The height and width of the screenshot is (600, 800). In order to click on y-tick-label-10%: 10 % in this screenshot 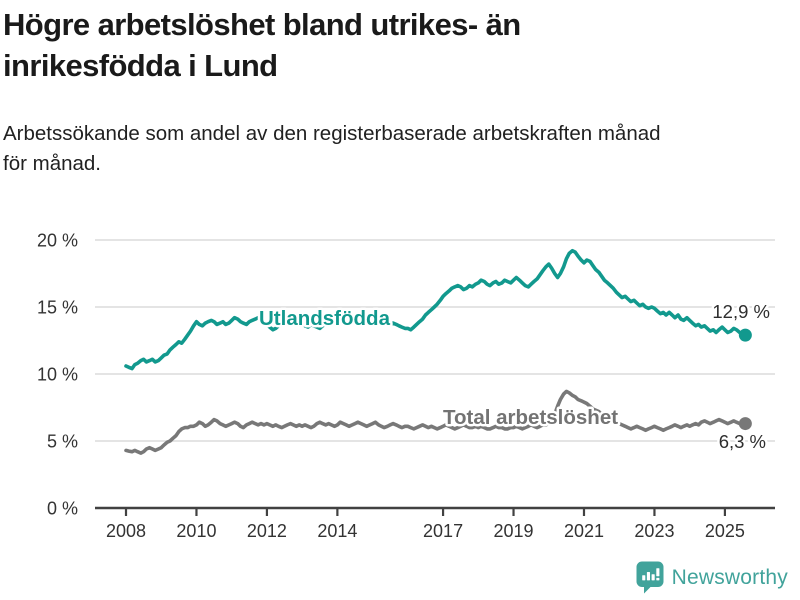, I will do `click(57, 375)`.